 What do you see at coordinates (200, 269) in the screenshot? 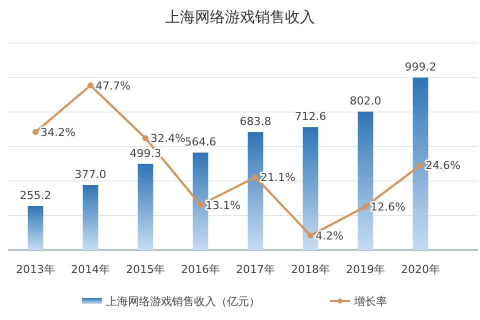
I see `x-tick-label: 2016年` at bounding box center [200, 269].